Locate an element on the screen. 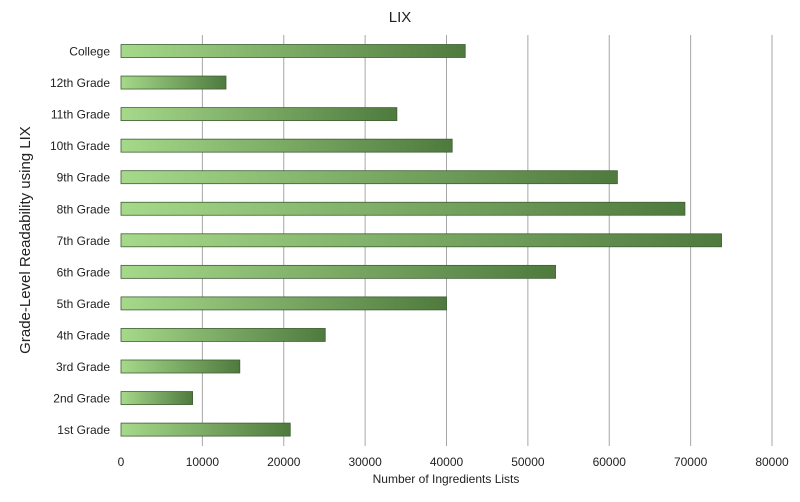  category-label: 10th Grade is located at coordinates (80, 146).